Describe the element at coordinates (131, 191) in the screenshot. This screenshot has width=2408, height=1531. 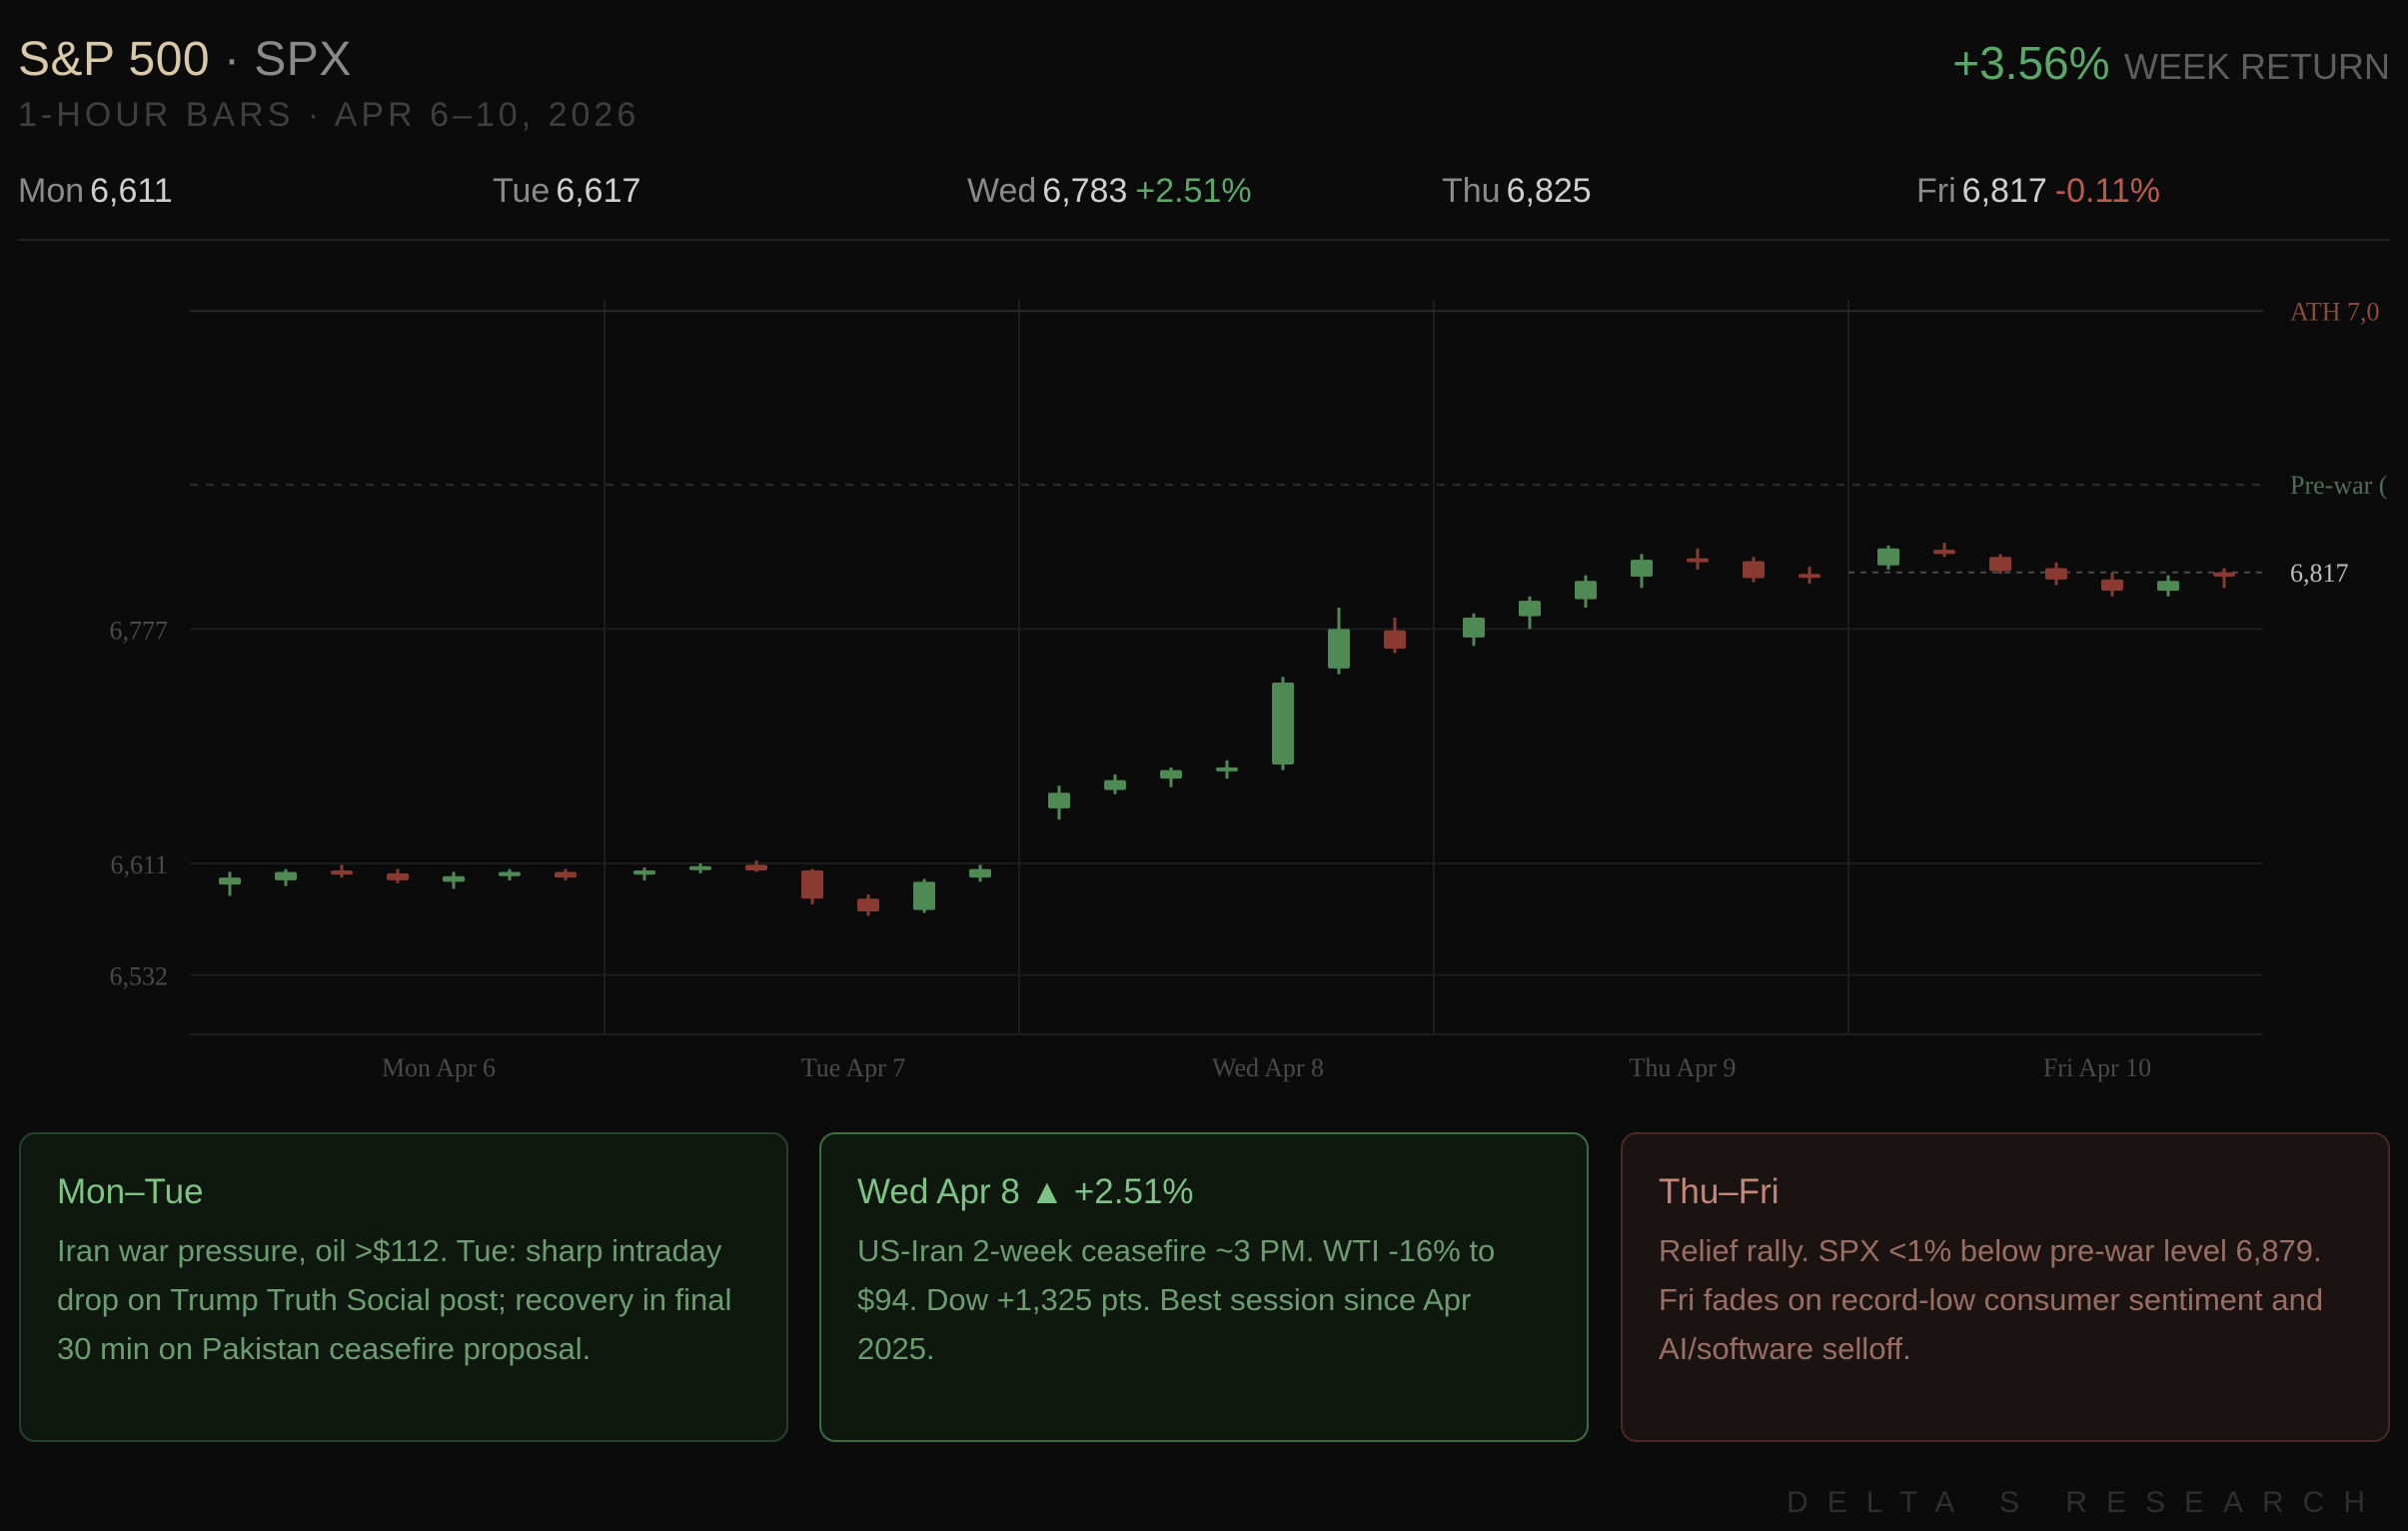
I see `day-close: 6,611` at that location.